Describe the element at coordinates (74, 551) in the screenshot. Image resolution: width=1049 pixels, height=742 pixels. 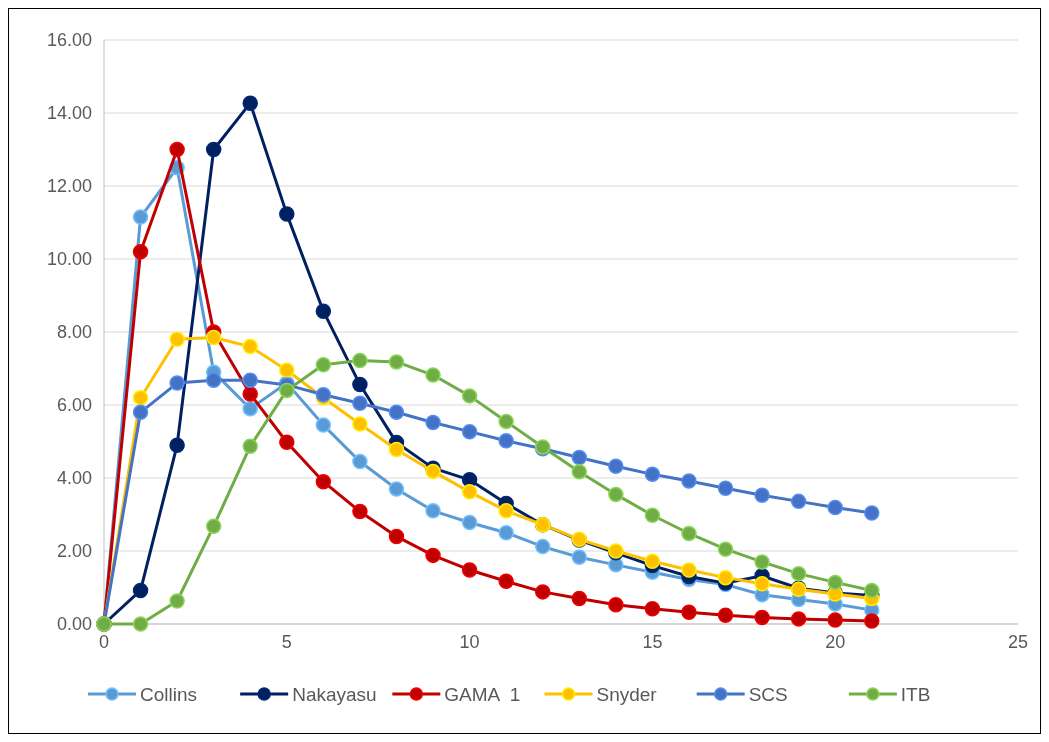
I see `y-tick-label: 2.00` at that location.